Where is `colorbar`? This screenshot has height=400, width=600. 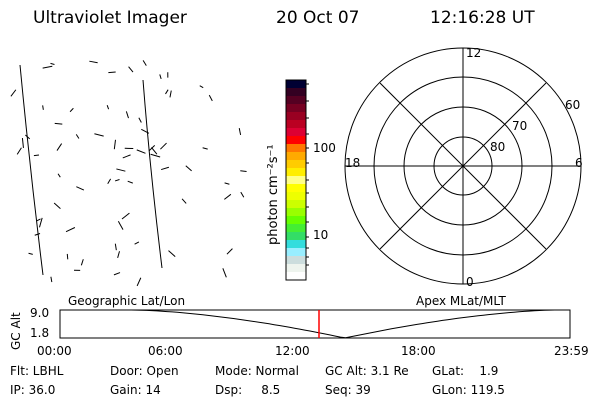 colorbar is located at coordinates (297, 180).